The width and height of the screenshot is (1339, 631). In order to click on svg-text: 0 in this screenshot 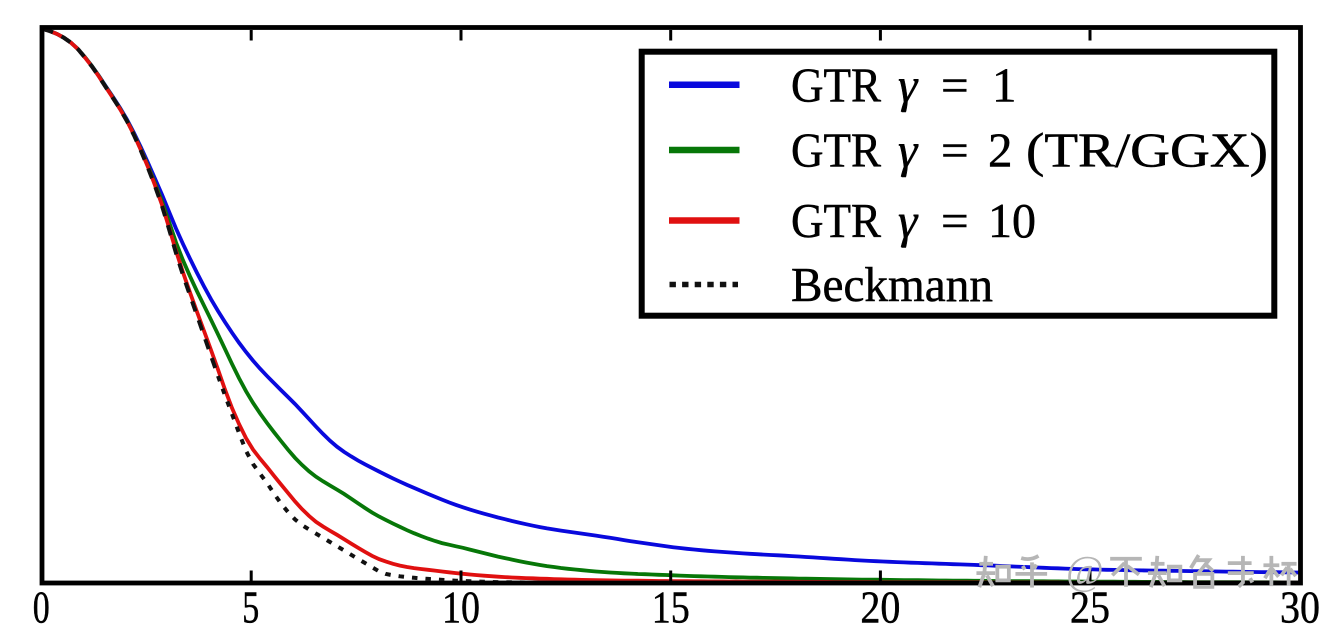, I will do `click(41, 606)`.